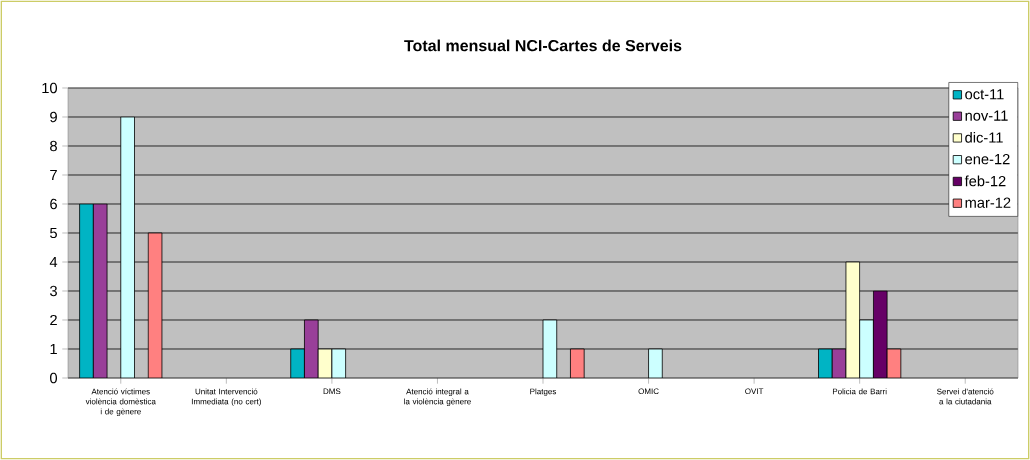 The image size is (1030, 460). Describe the element at coordinates (53, 291) in the screenshot. I see `y-tick-label: 3` at that location.